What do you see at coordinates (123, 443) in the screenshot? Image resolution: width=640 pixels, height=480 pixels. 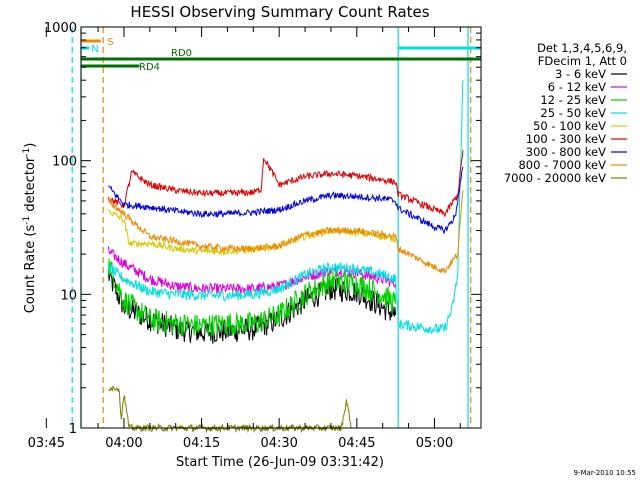 I see `x-tick-label: 04:00` at bounding box center [123, 443].